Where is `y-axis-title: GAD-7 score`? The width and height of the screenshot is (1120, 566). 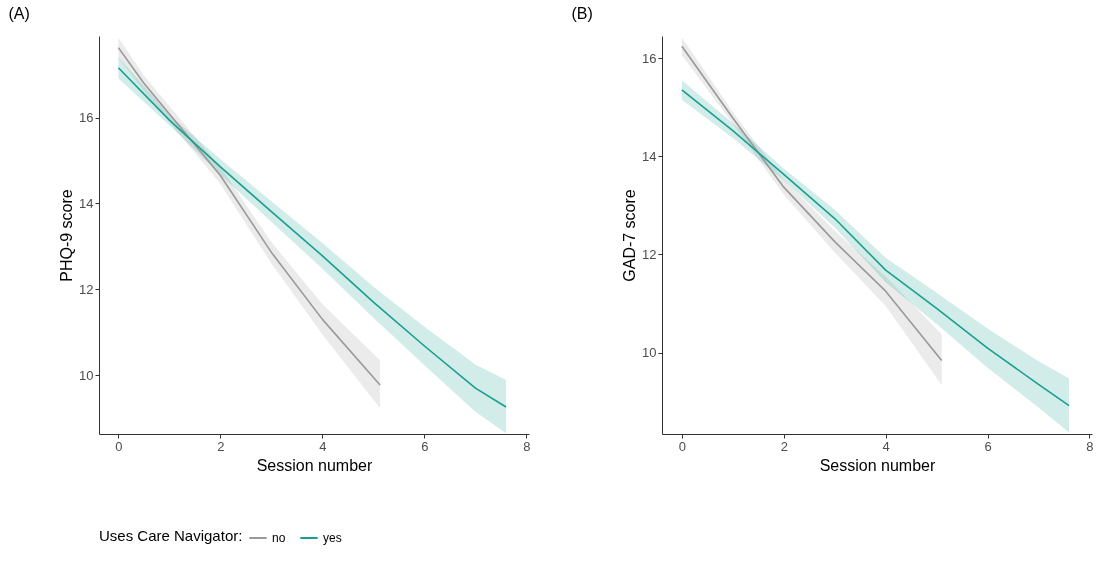
y-axis-title: GAD-7 score is located at coordinates (630, 235).